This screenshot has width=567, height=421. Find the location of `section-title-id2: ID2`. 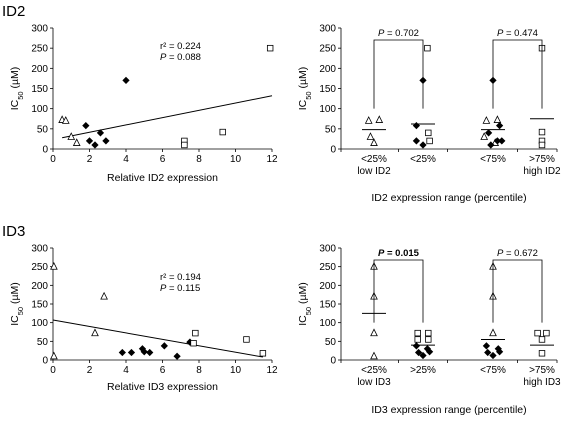

section-title-id2: ID2 is located at coordinates (13, 11).